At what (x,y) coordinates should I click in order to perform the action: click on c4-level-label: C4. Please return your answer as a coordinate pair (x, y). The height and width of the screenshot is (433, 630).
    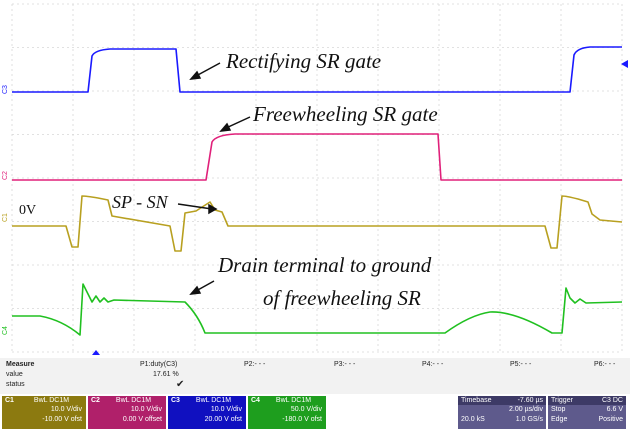
    Looking at the image, I should click on (5, 330).